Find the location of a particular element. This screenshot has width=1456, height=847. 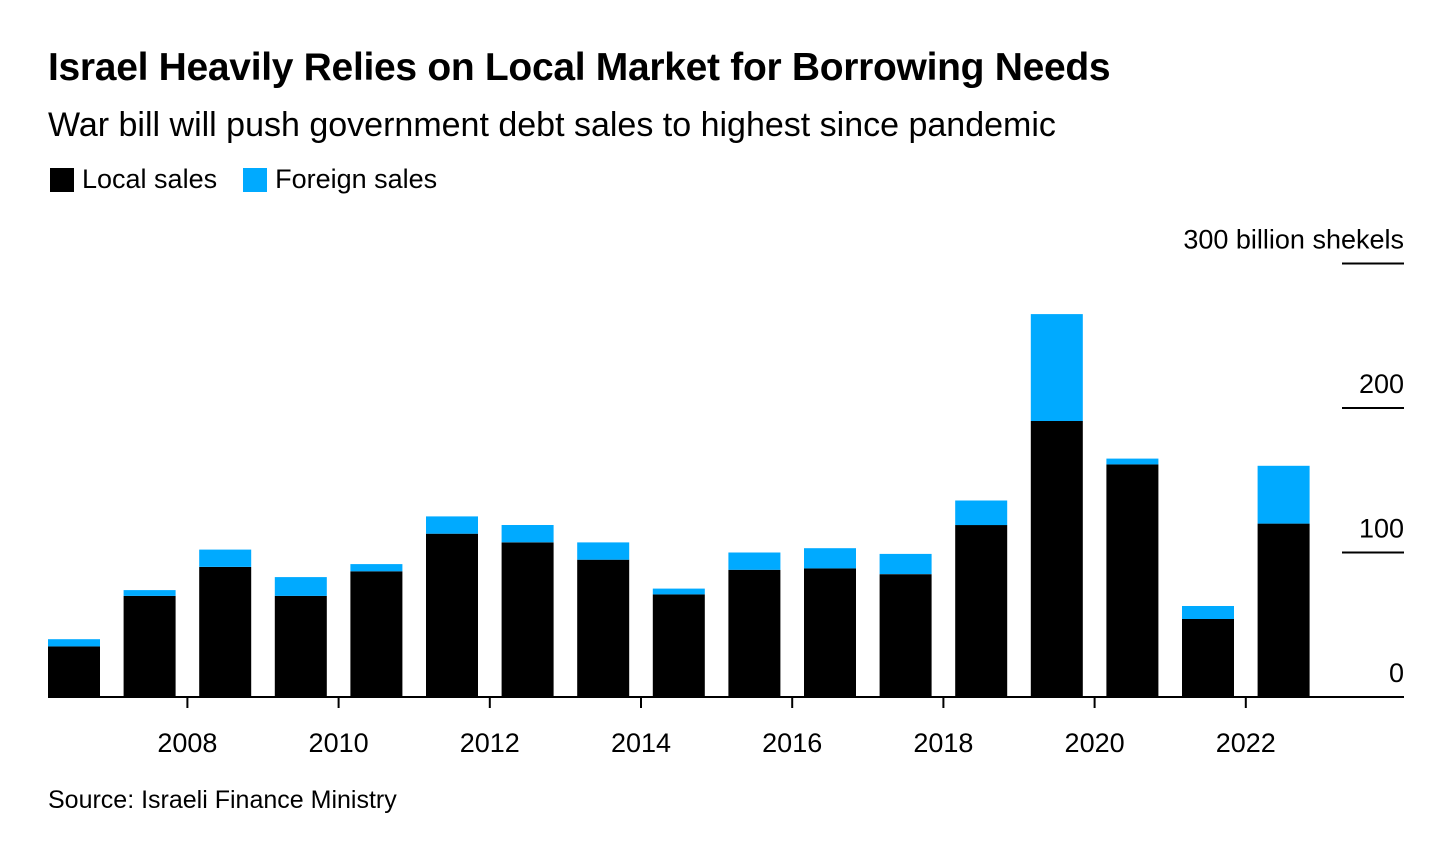

bar-foreign-2008 is located at coordinates (149, 593).